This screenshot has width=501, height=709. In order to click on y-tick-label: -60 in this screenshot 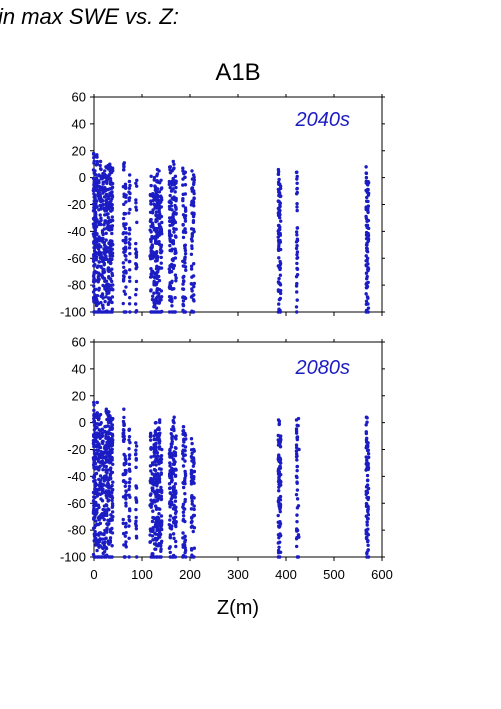, I will do `click(76, 258)`.